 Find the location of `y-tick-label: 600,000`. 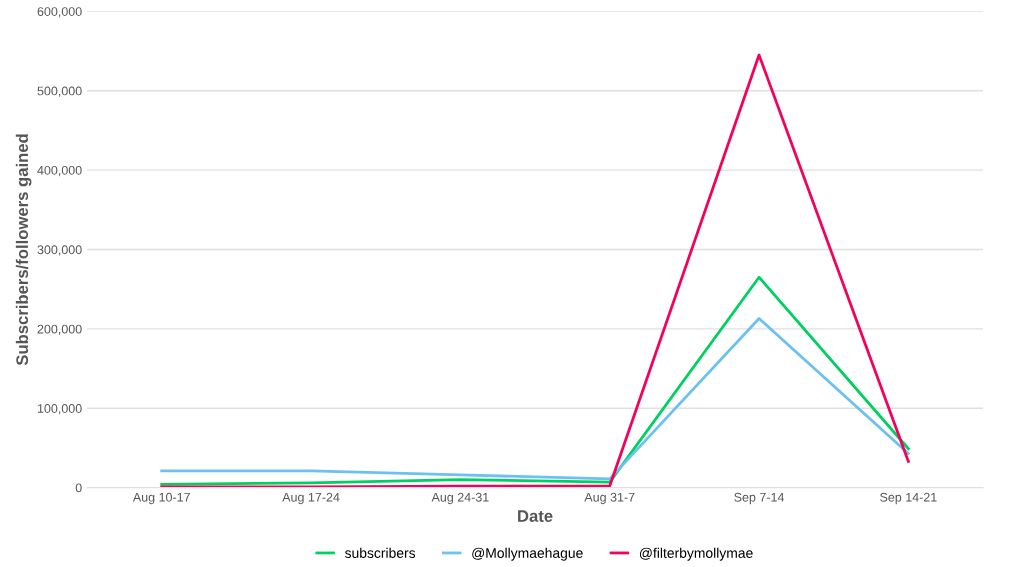

y-tick-label: 600,000 is located at coordinates (59, 12).